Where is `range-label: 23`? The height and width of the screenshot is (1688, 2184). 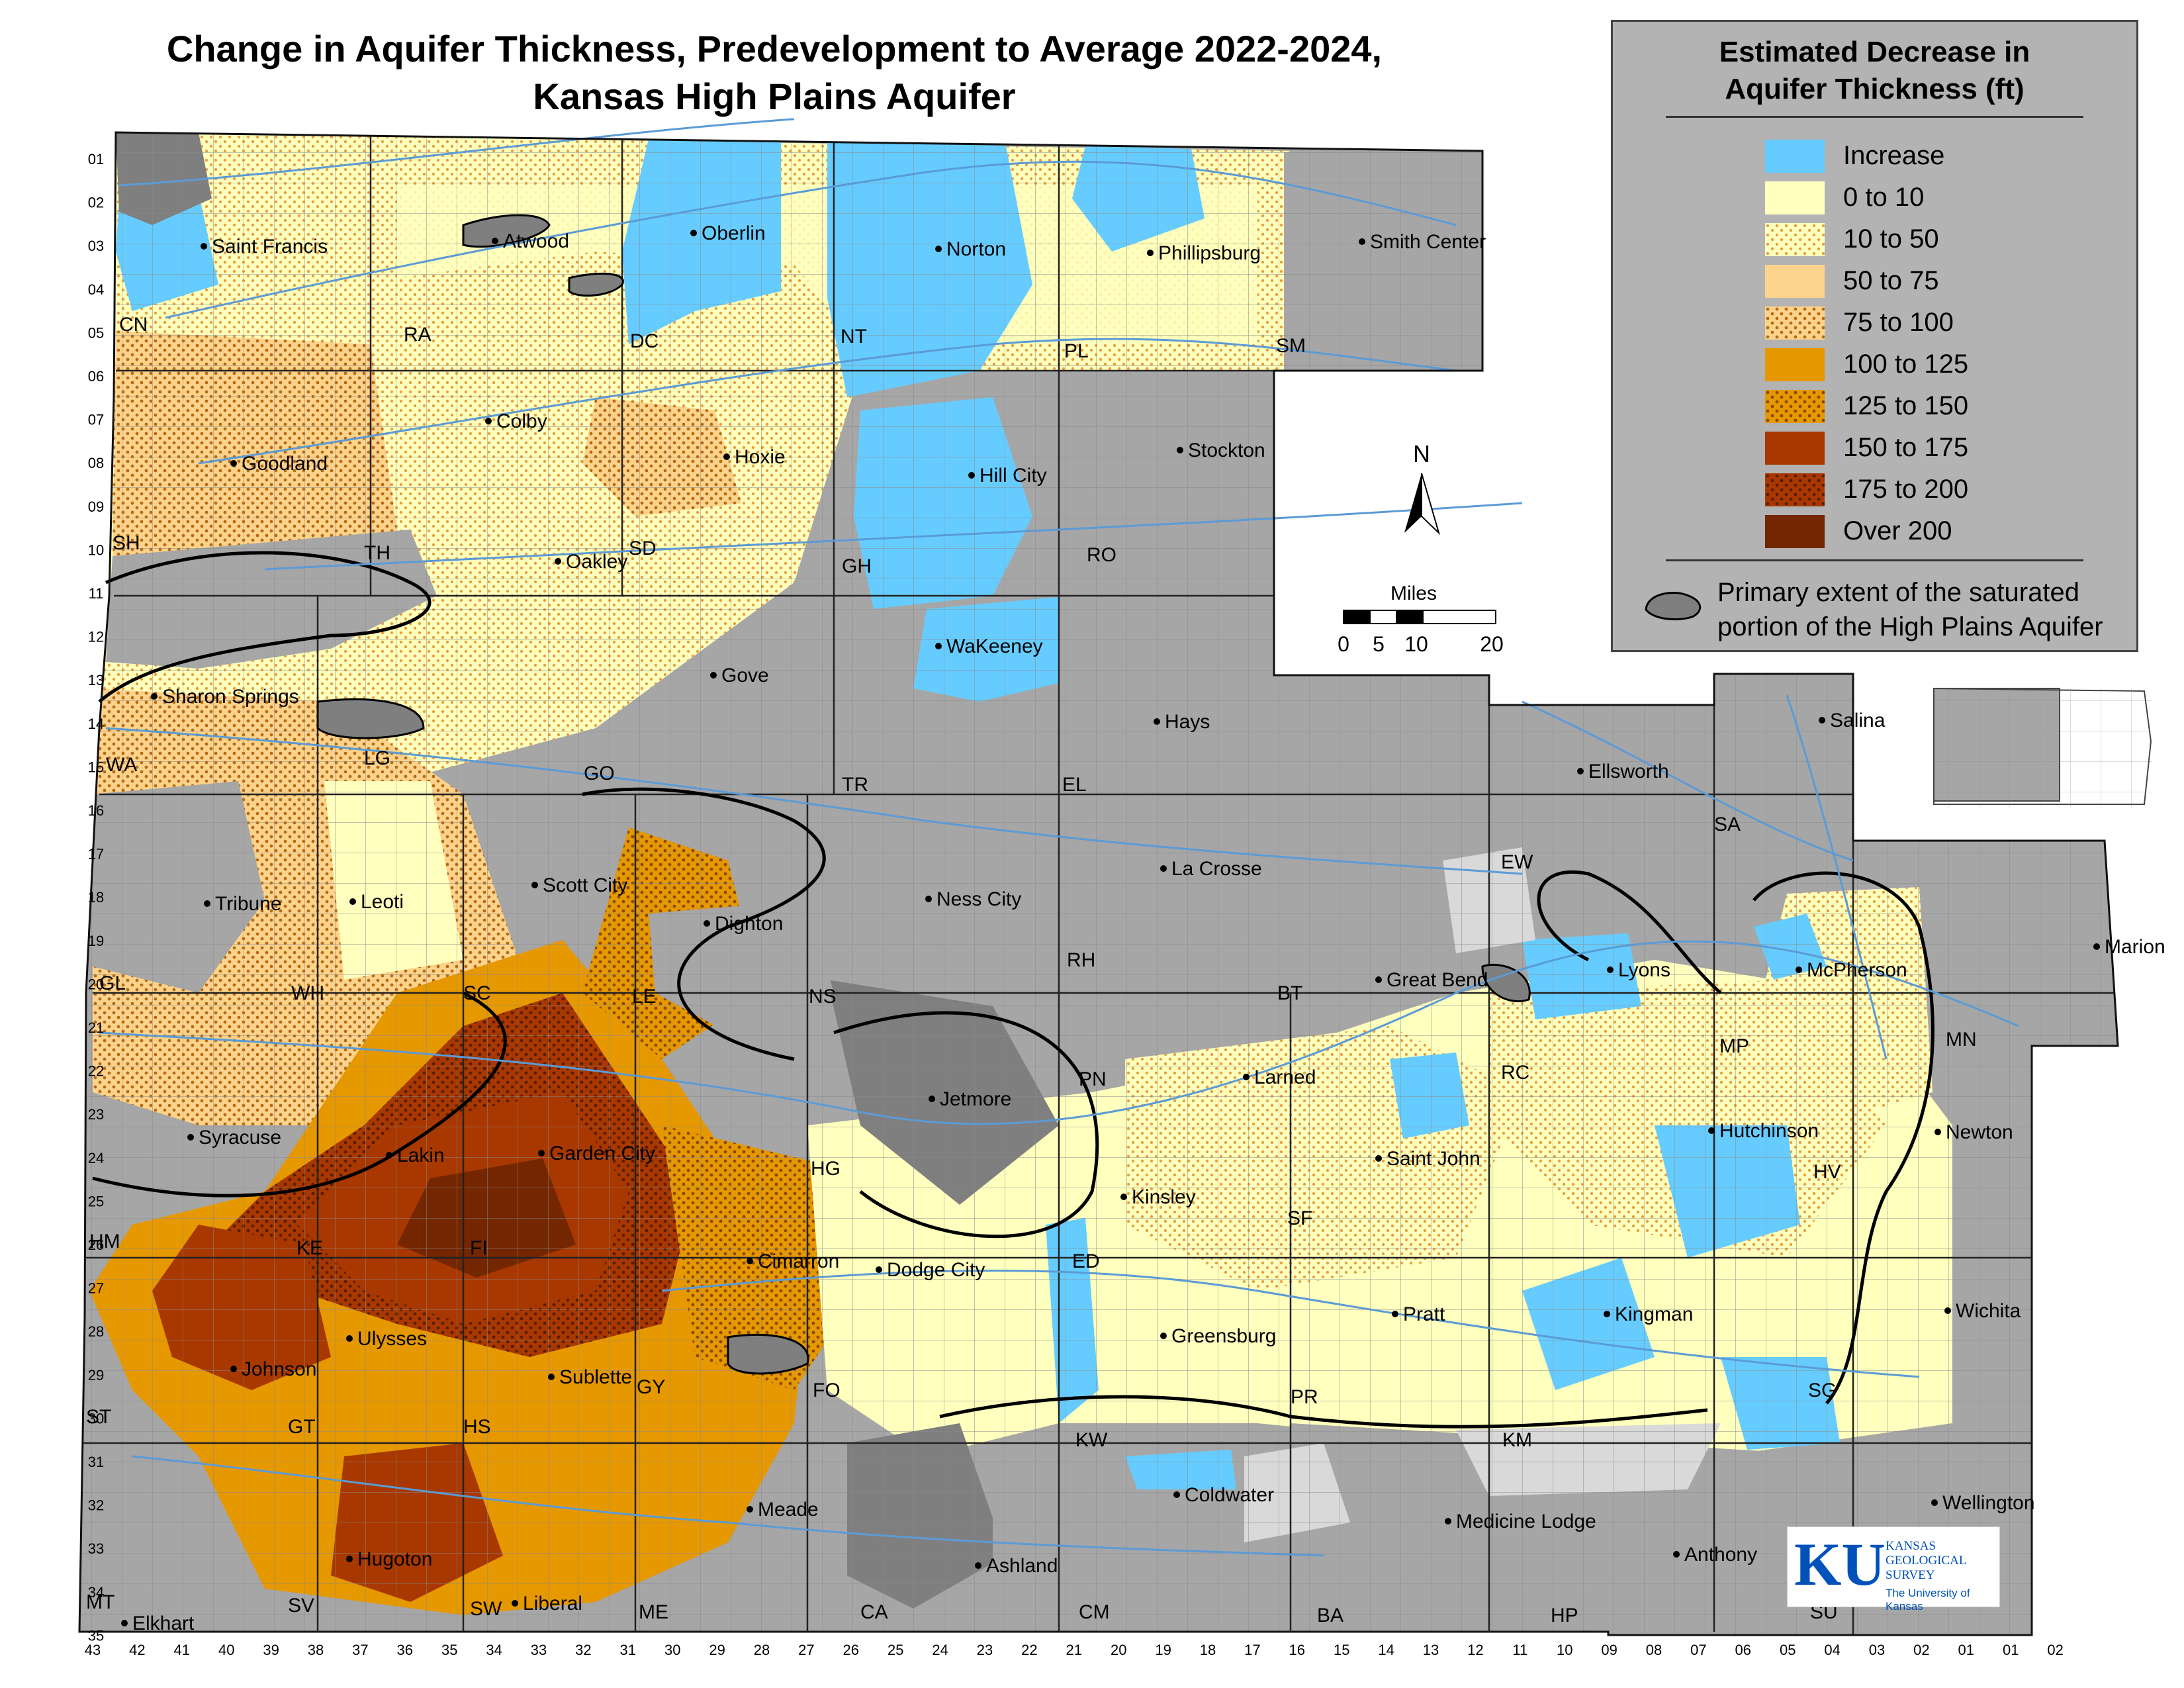 range-label: 23 is located at coordinates (985, 1650).